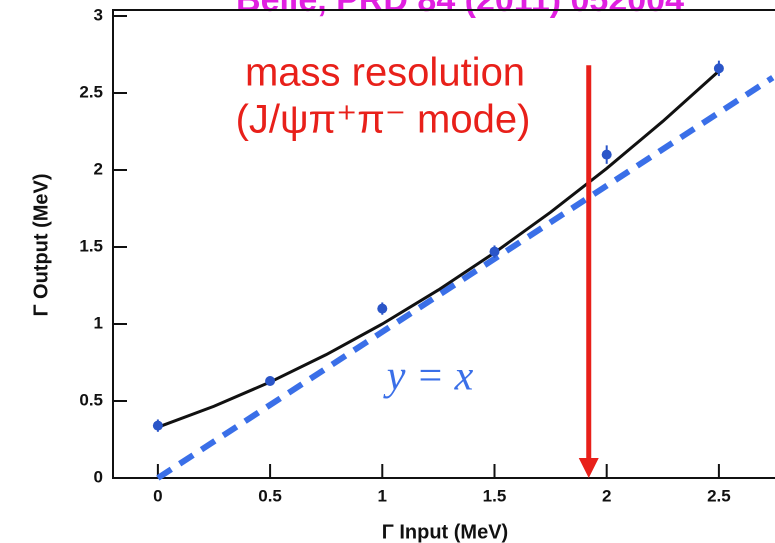 The height and width of the screenshot is (543, 775). Describe the element at coordinates (41, 244) in the screenshot. I see `y-axis-label: Γ Output (MeV)` at that location.